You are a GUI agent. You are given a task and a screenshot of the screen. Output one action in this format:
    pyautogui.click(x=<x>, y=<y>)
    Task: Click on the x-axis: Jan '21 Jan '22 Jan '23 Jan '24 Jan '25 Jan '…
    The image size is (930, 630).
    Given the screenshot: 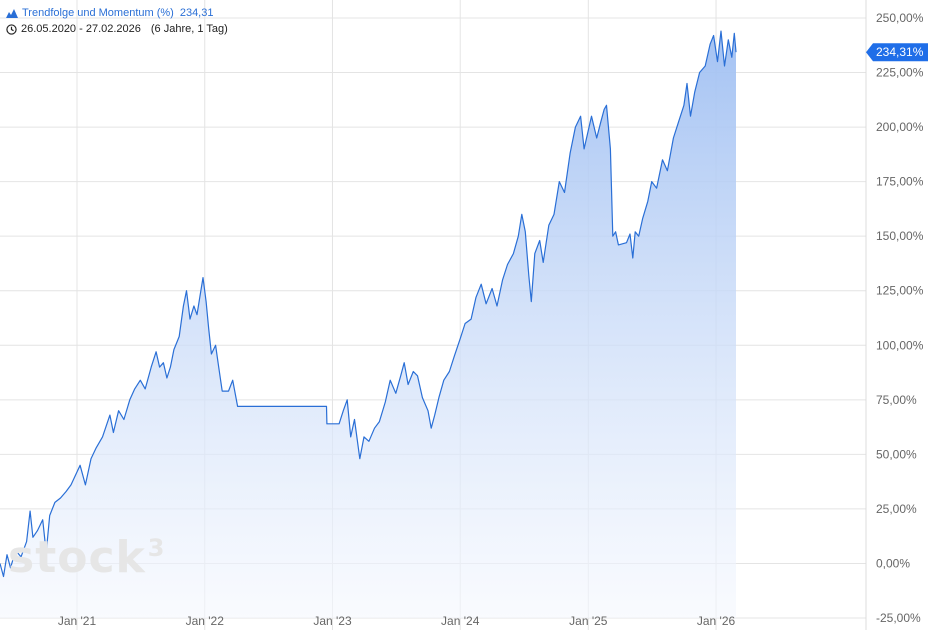 What is the action you would take?
    pyautogui.click(x=397, y=621)
    